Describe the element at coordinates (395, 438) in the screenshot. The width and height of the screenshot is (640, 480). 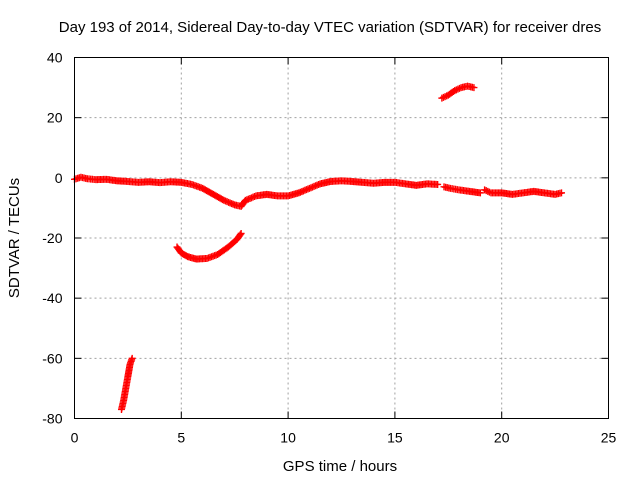
I see `x-tick-label: 15` at that location.